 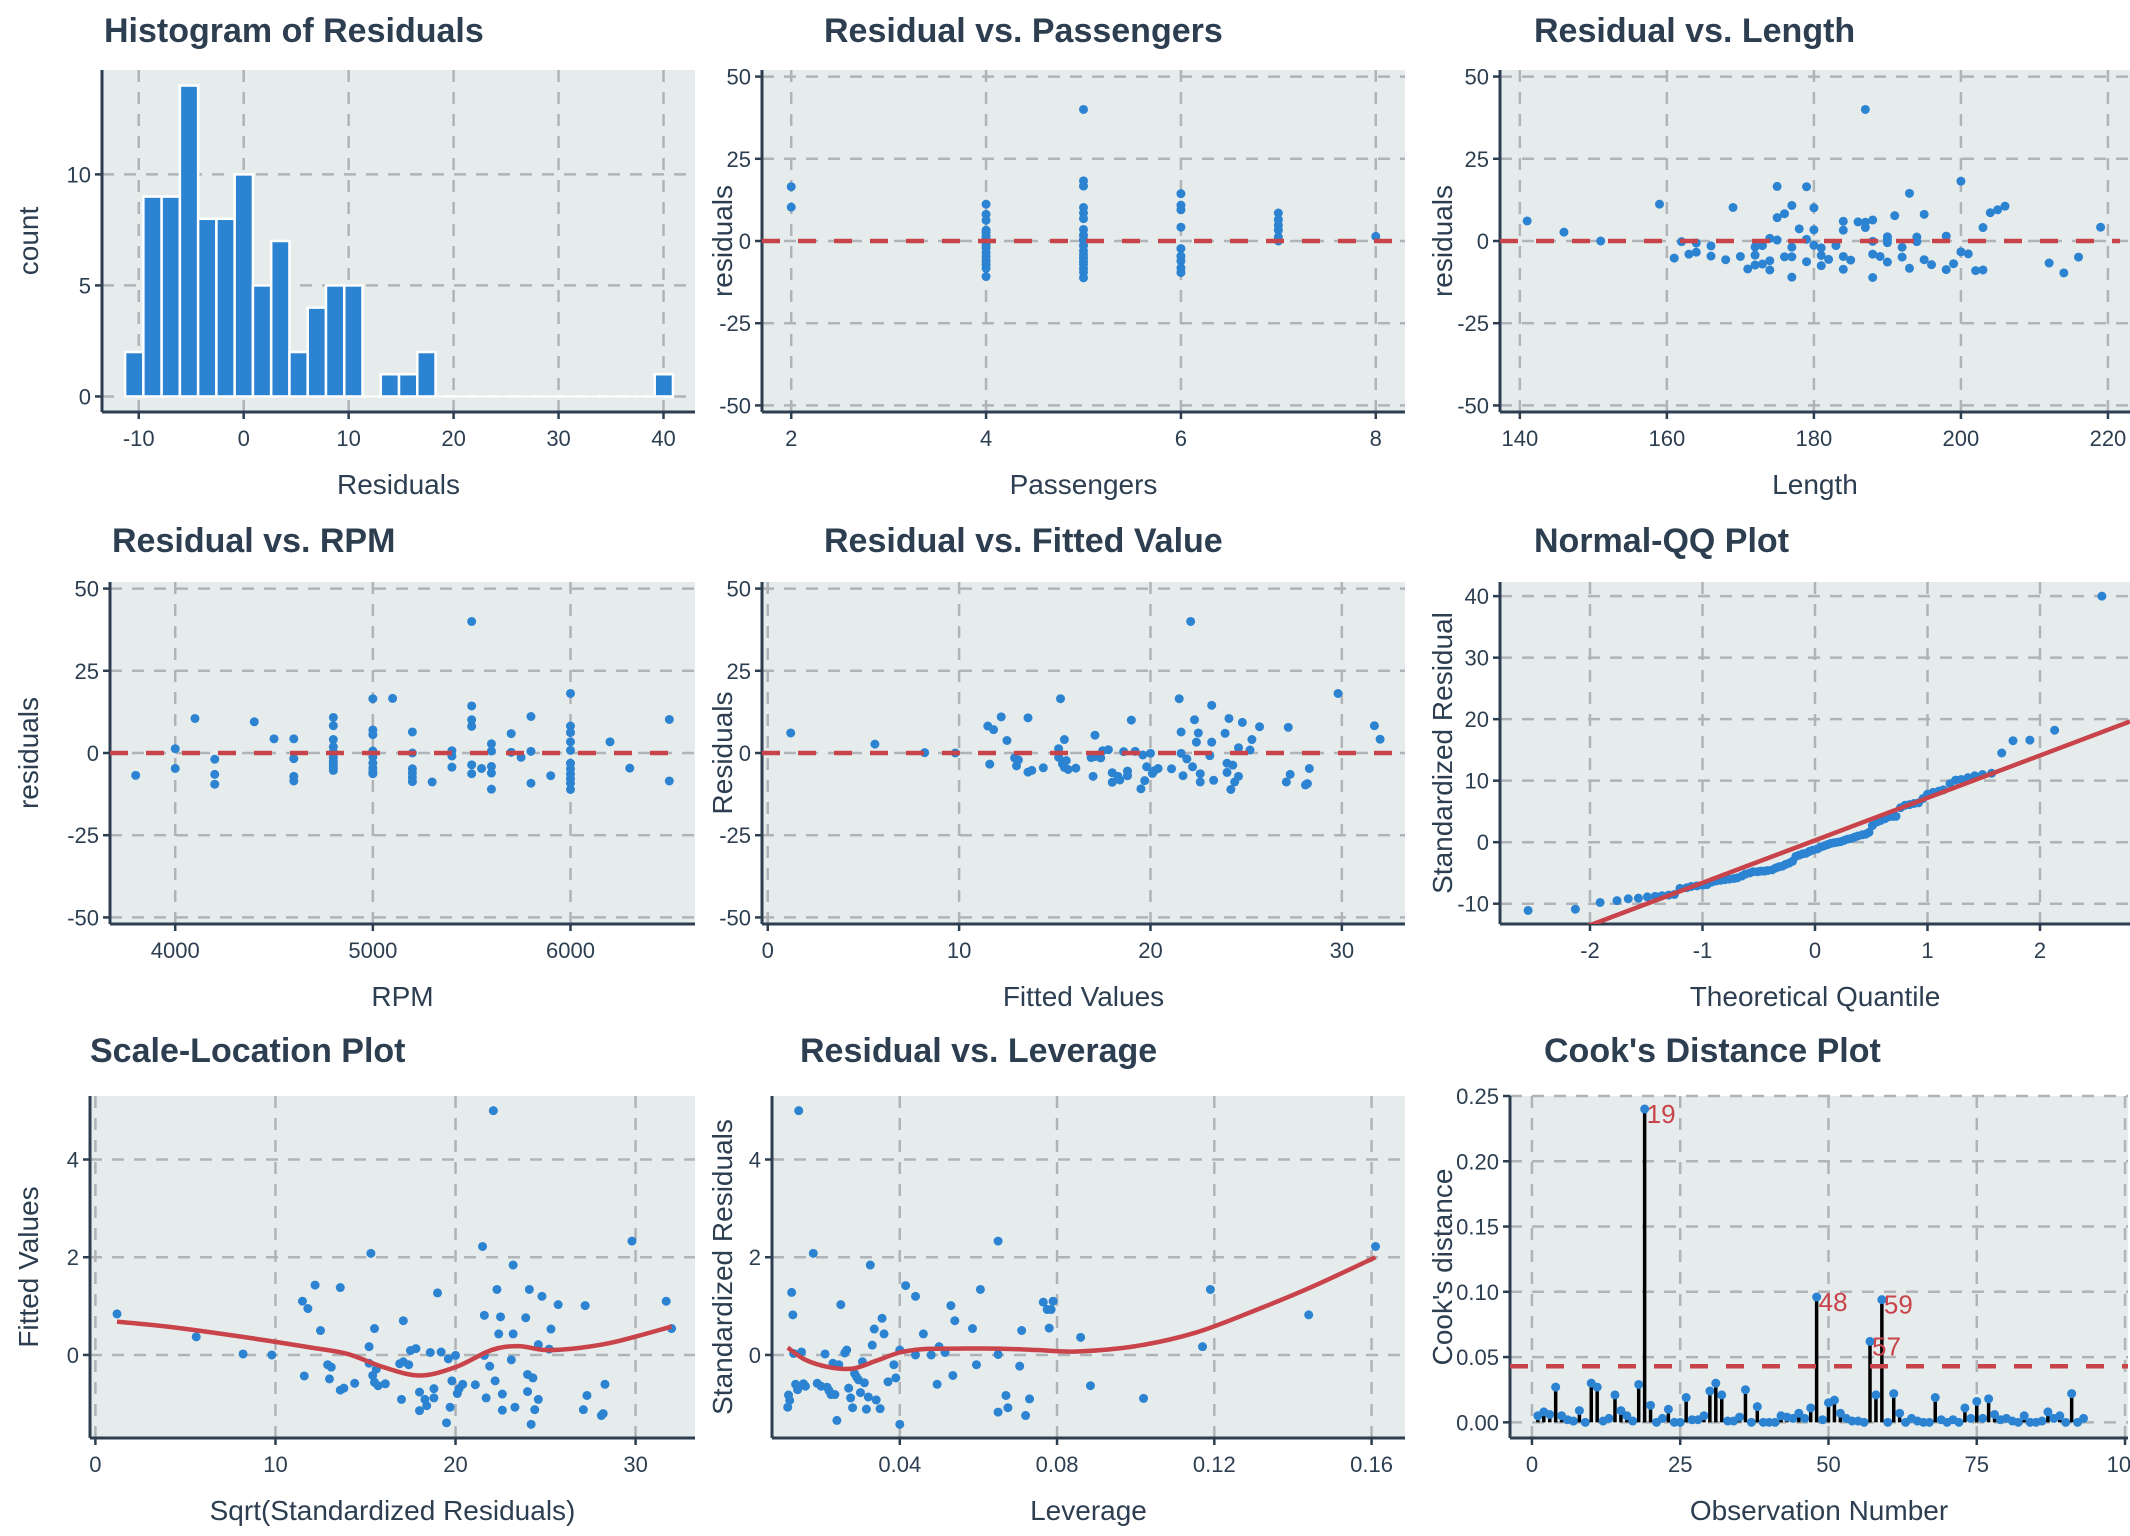 I want to click on y-tick-label: 20, so click(x=1477, y=719).